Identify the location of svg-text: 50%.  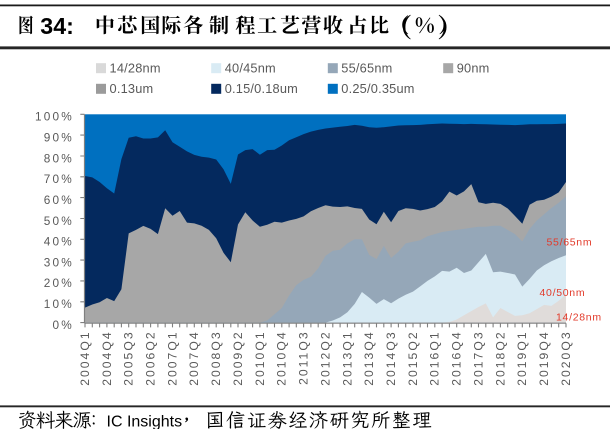
(59, 221).